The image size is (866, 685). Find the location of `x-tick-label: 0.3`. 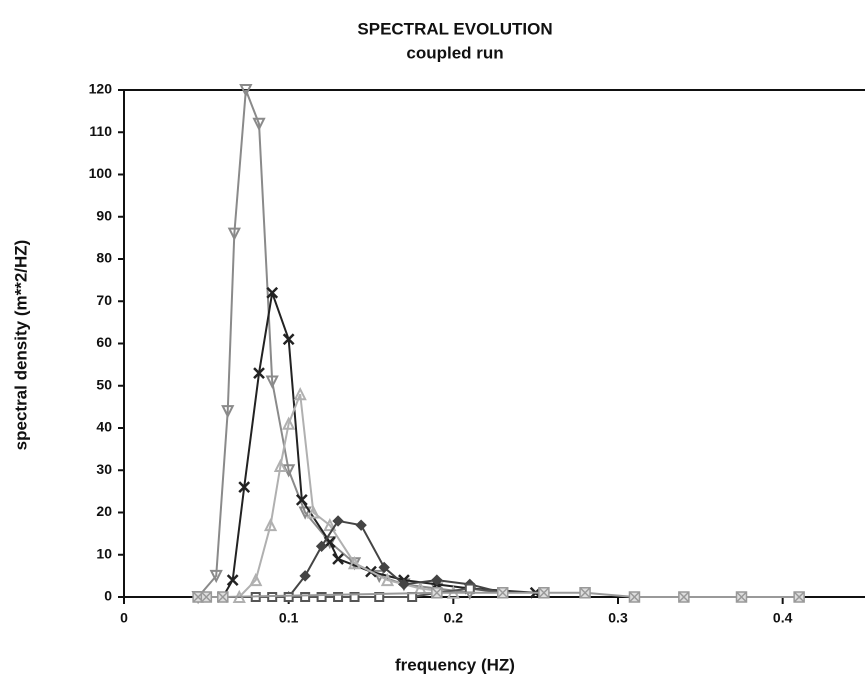

x-tick-label: 0.3 is located at coordinates (618, 618).